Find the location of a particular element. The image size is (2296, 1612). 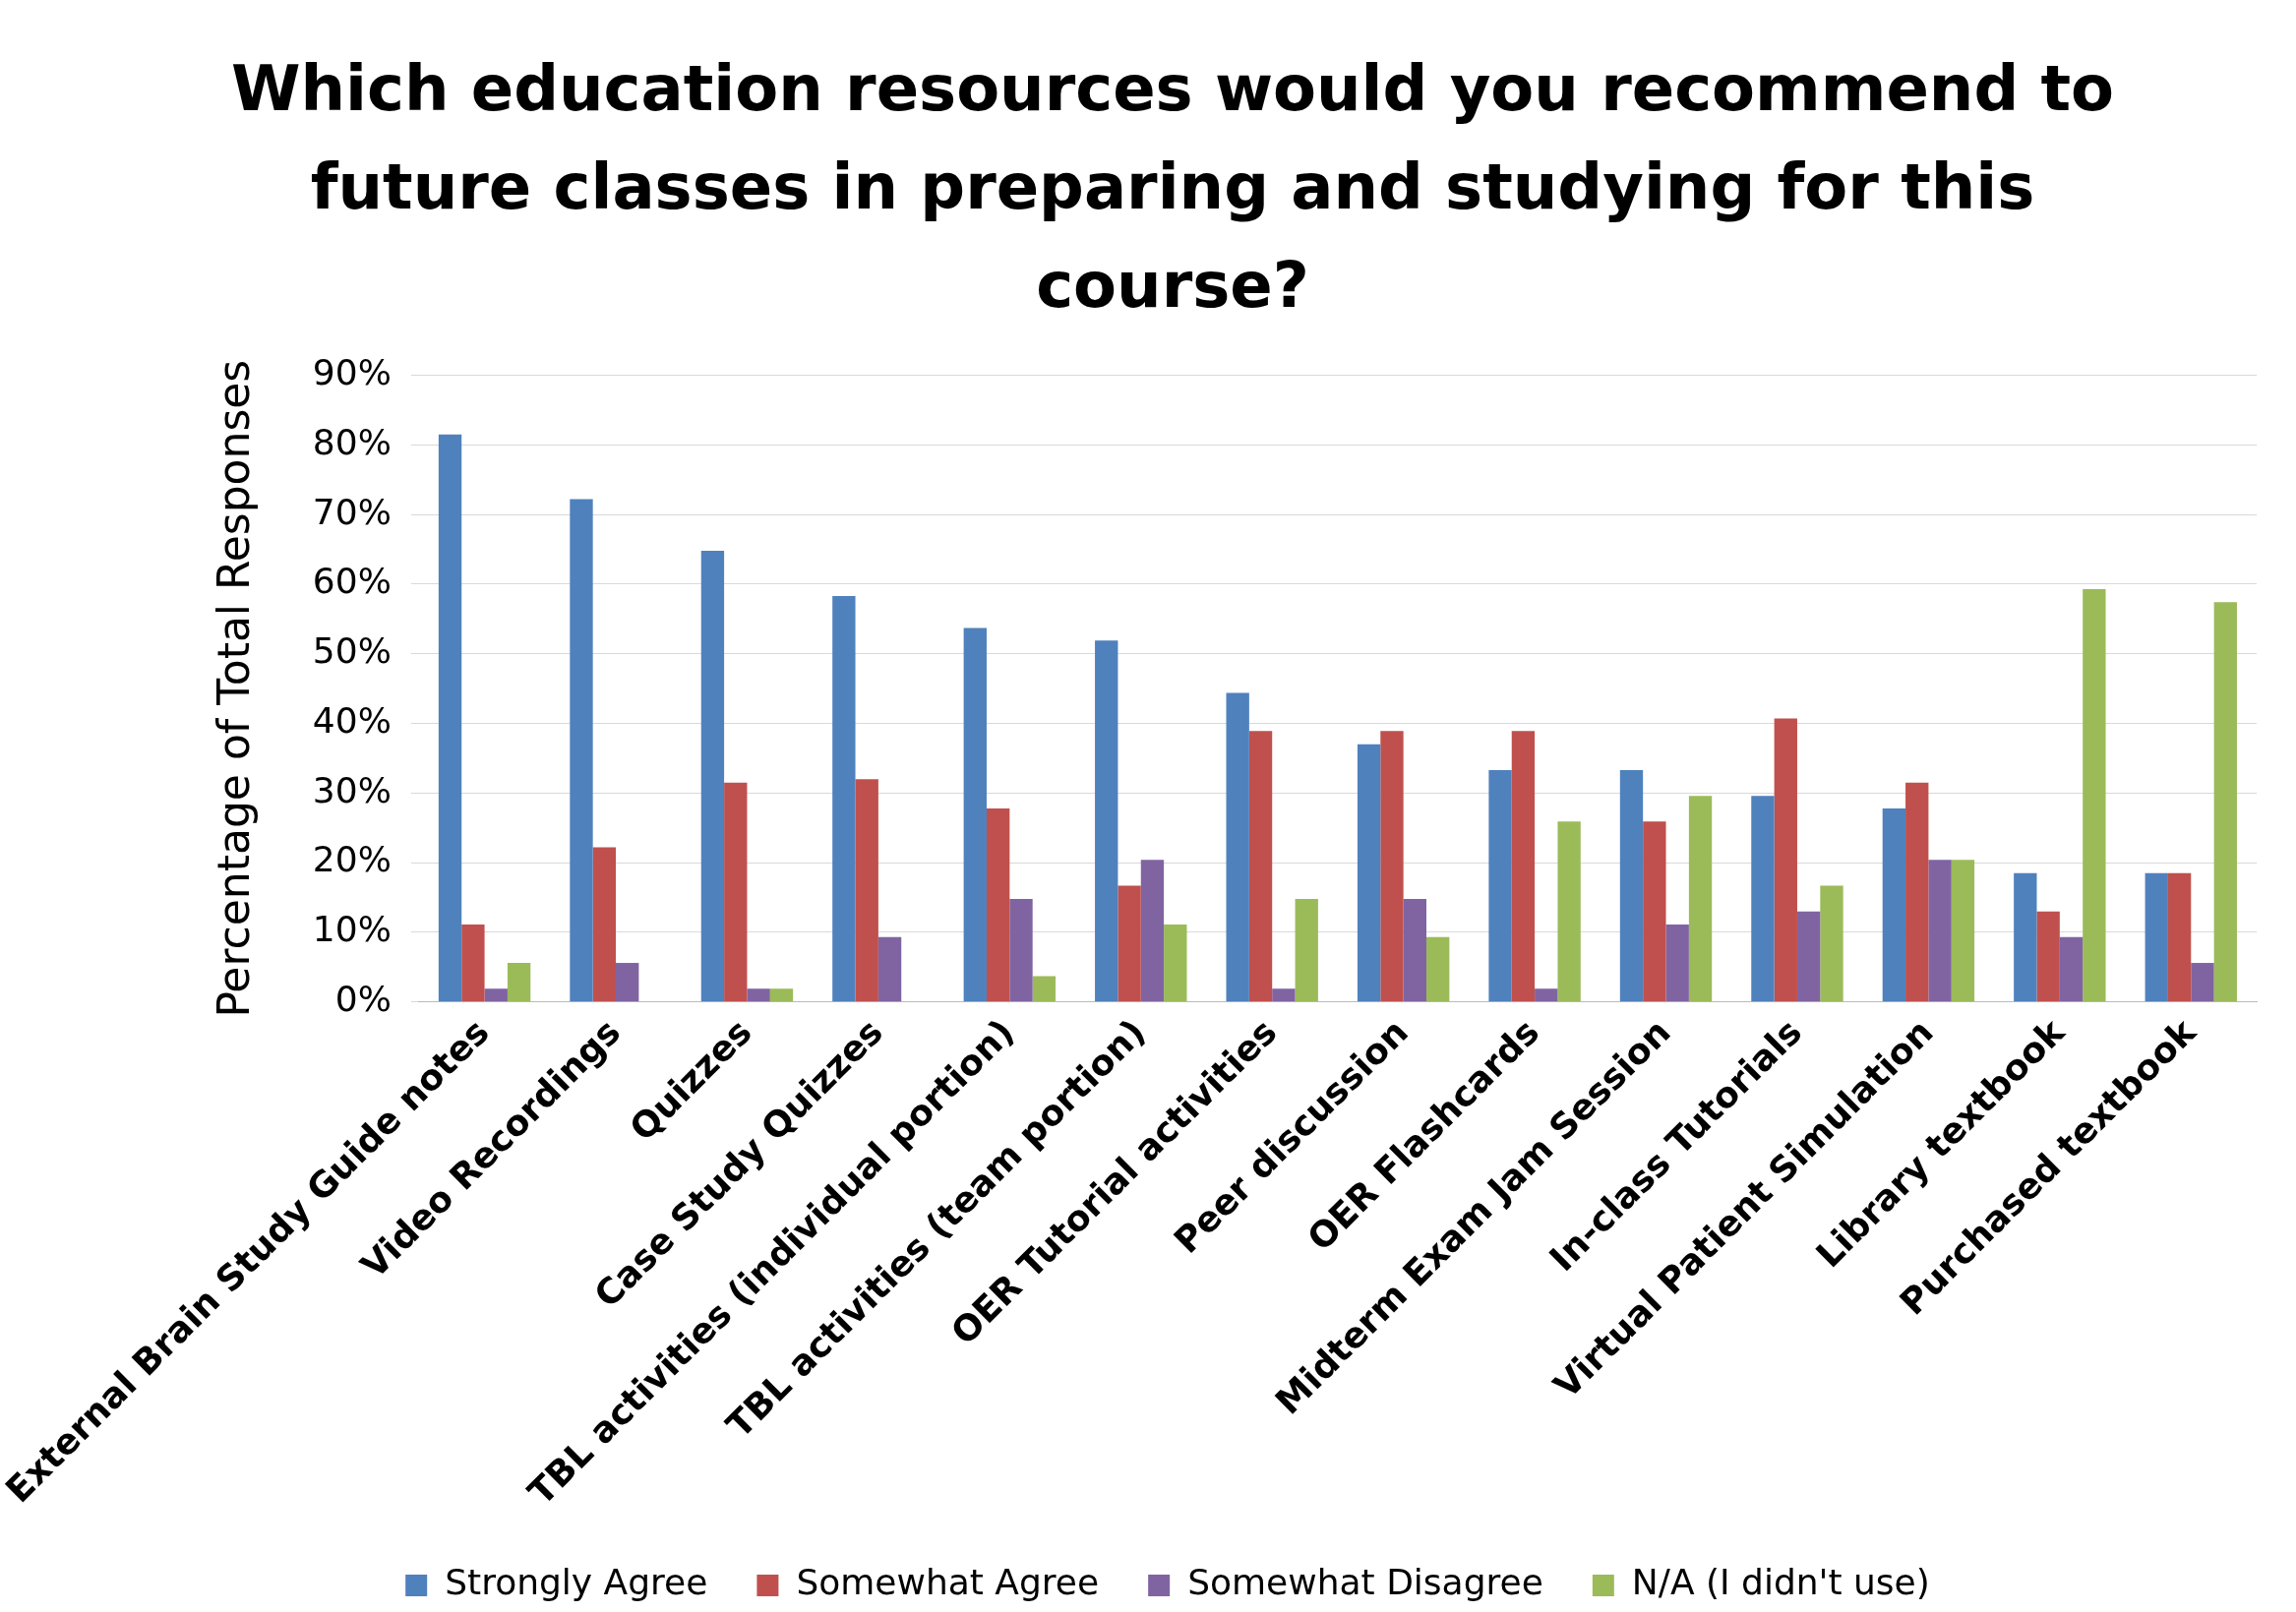

y-tick-label: 40% is located at coordinates (352, 720).